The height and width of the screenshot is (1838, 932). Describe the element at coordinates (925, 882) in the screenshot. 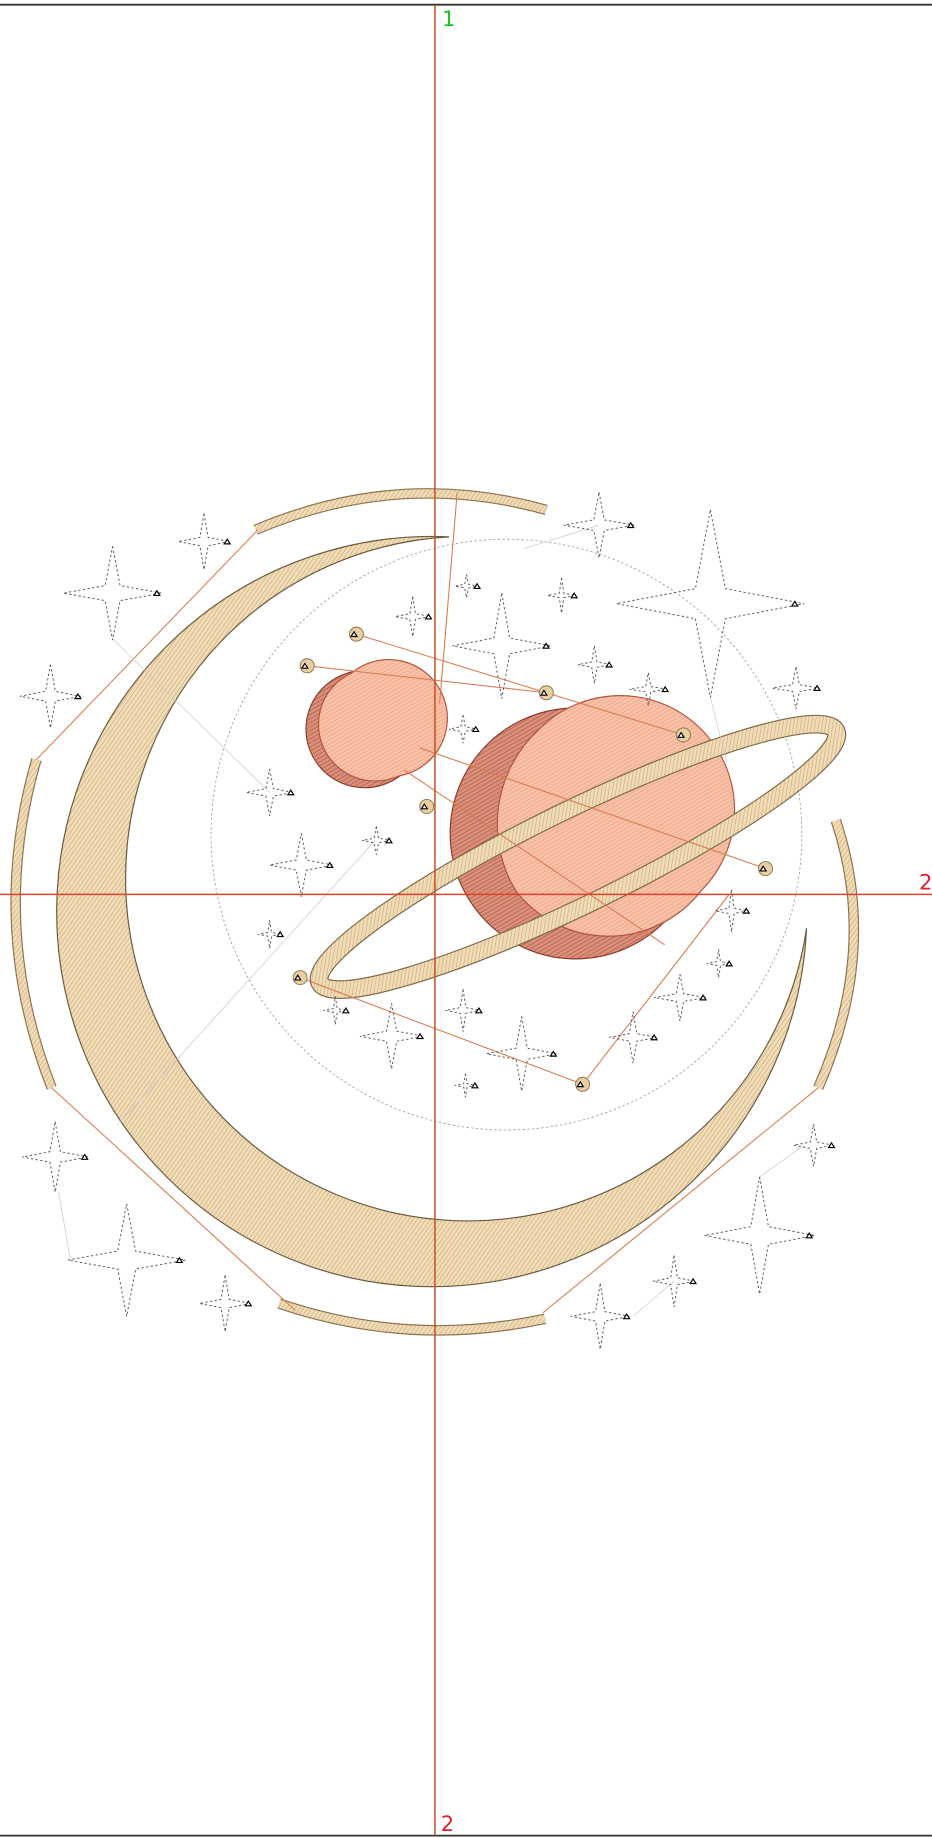

I see `horizontal-guide-label: 2` at that location.